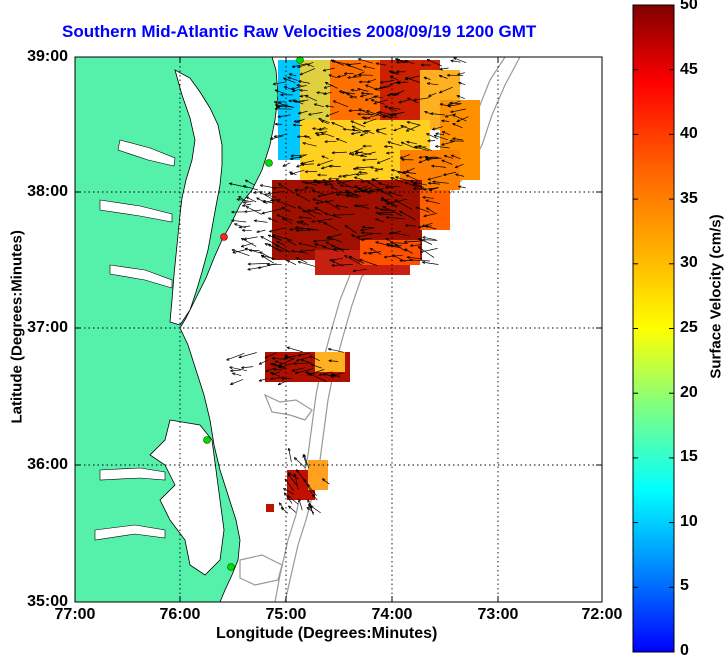  Describe the element at coordinates (602, 615) in the screenshot. I see `x-tick-label: 72:00` at that location.